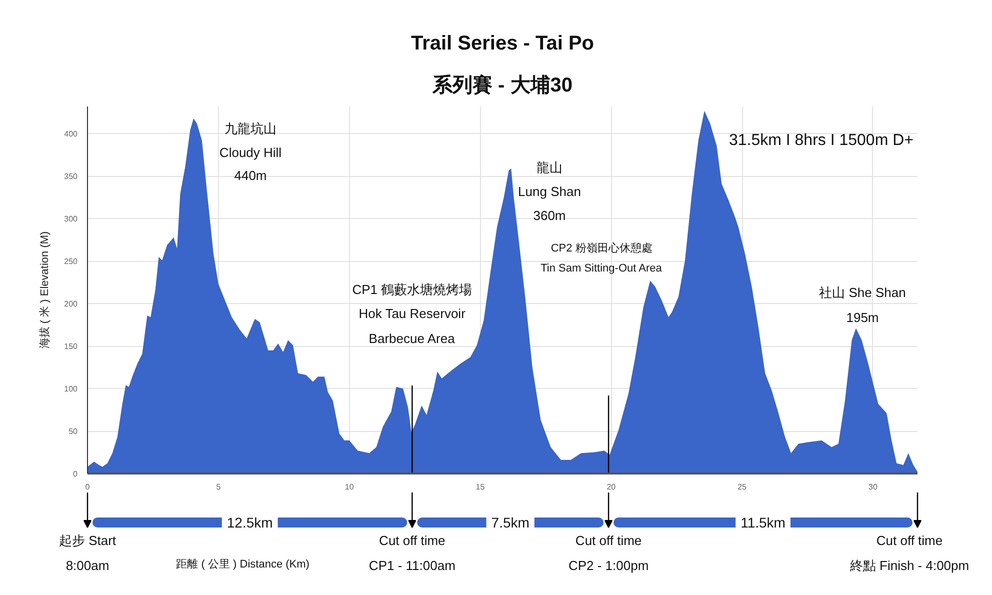 This screenshot has width=992, height=595. Describe the element at coordinates (75, 474) in the screenshot. I see `y-tick-label: 0` at that location.